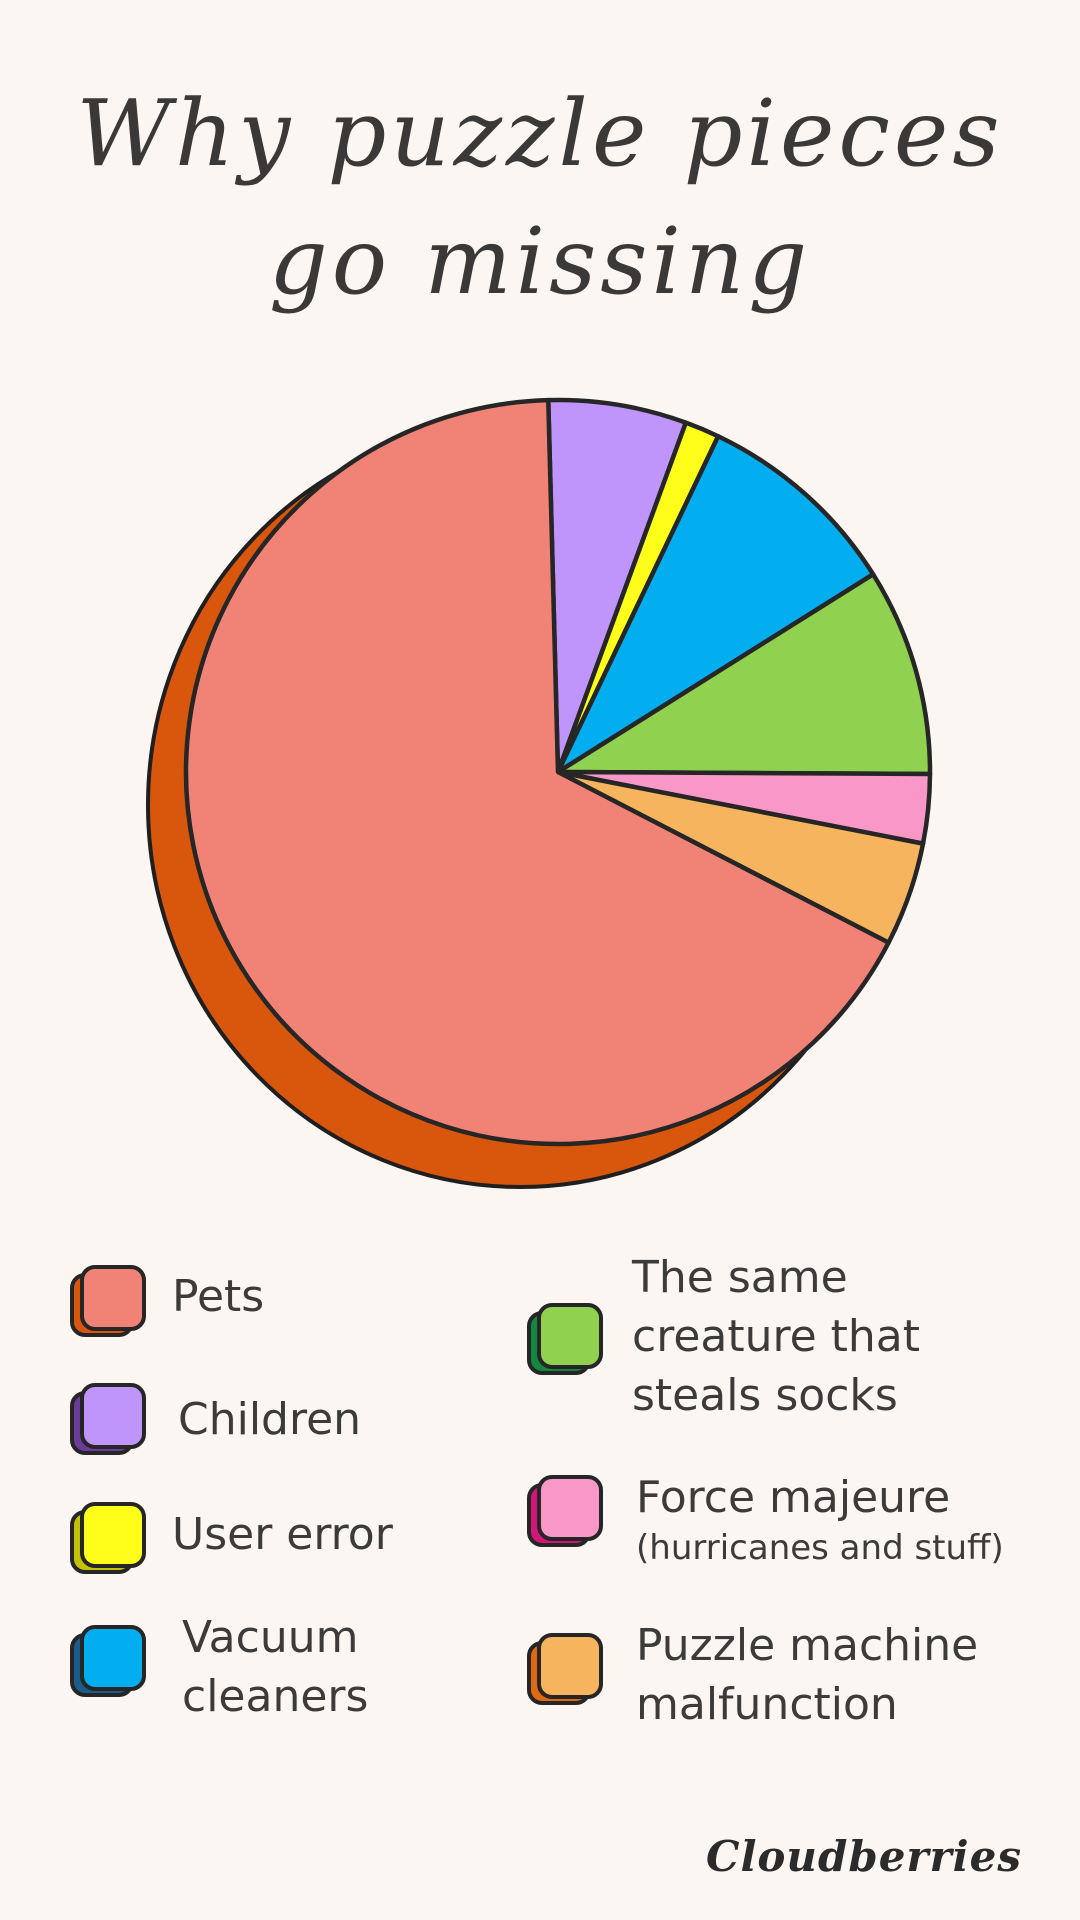  Describe the element at coordinates (540, 133) in the screenshot. I see `title-line-1: Why puzzle pieces` at that location.